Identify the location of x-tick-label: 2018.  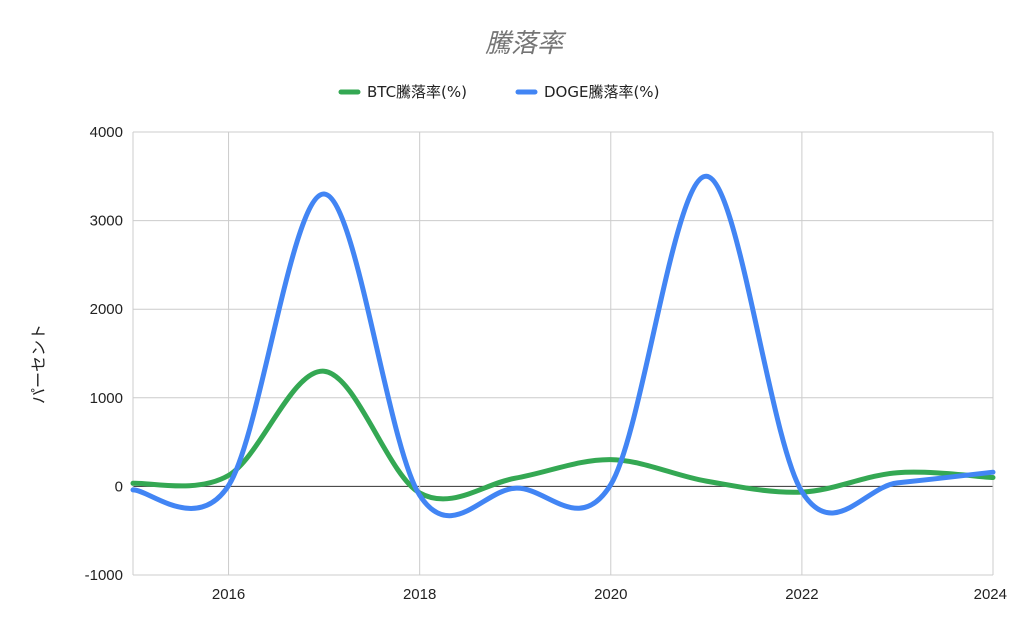
(419, 594).